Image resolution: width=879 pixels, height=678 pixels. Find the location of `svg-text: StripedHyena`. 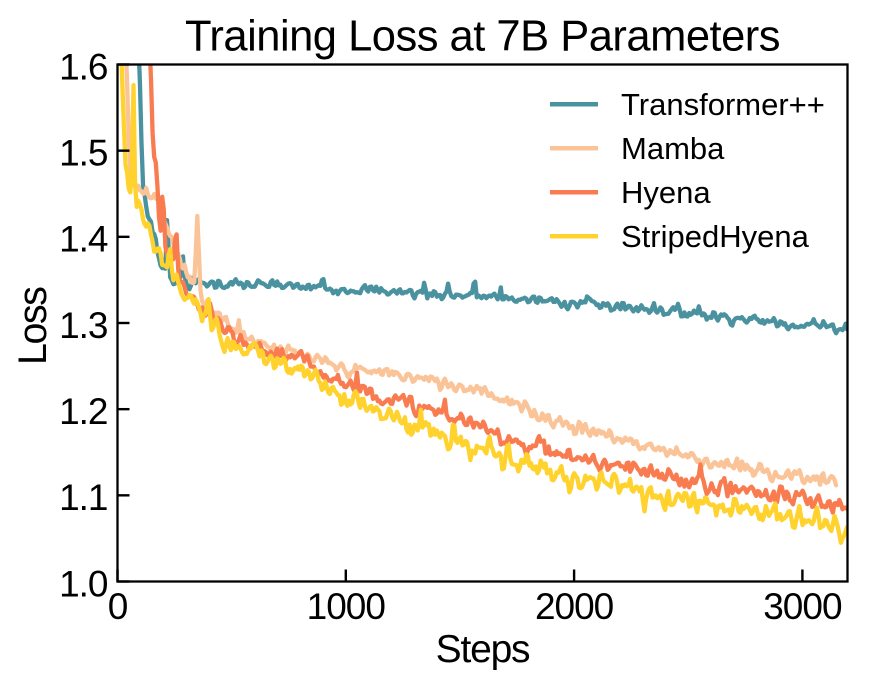

svg-text: StripedHyena is located at coordinates (715, 236).